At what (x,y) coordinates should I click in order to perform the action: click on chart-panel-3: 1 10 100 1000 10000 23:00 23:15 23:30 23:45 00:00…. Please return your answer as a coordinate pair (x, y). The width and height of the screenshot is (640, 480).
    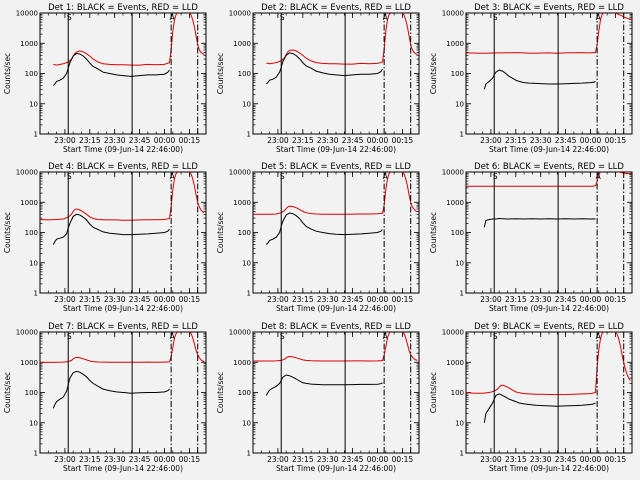
    Looking at the image, I should click on (531, 78).